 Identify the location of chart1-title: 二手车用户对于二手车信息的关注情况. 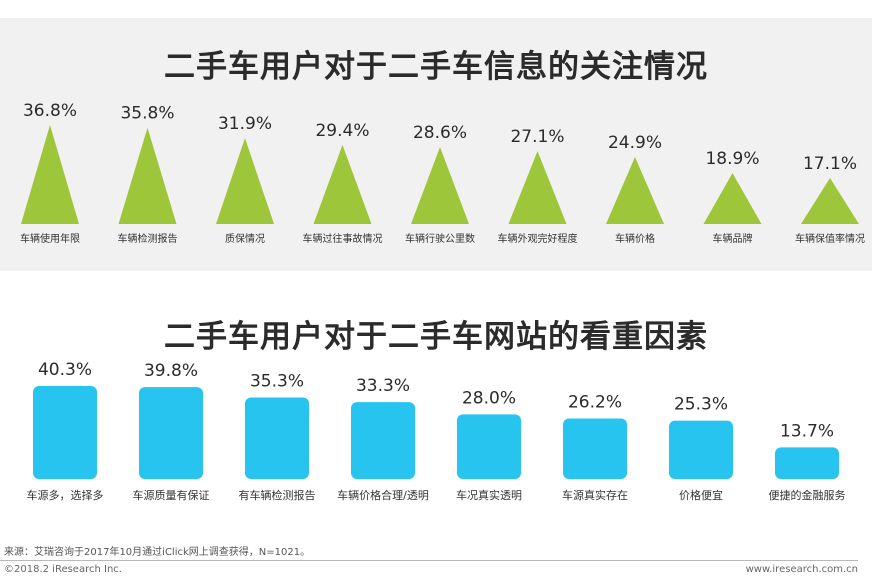
(436, 67).